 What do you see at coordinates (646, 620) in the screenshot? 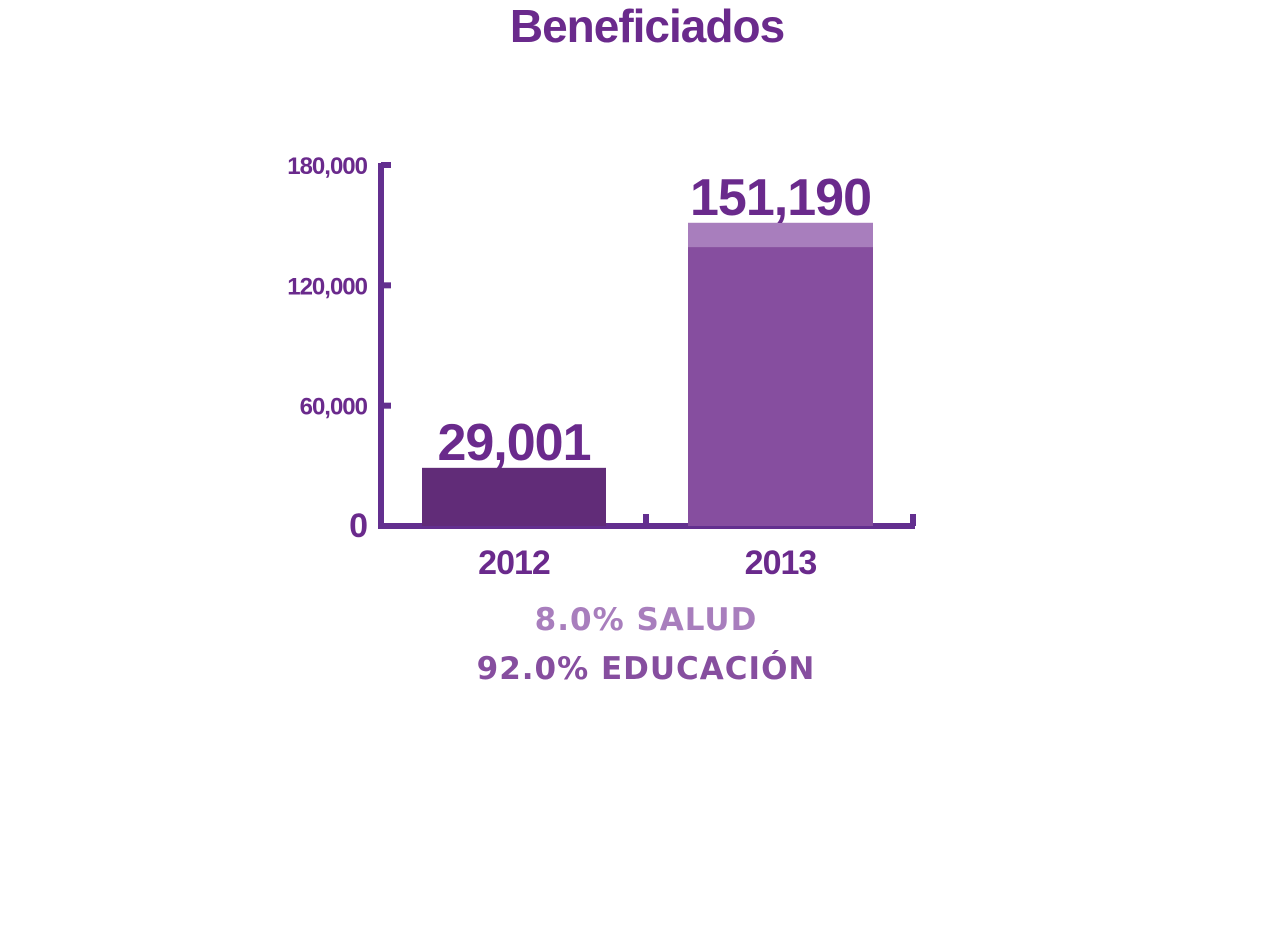
I see `legend-salud: 8.0% SALUD` at bounding box center [646, 620].